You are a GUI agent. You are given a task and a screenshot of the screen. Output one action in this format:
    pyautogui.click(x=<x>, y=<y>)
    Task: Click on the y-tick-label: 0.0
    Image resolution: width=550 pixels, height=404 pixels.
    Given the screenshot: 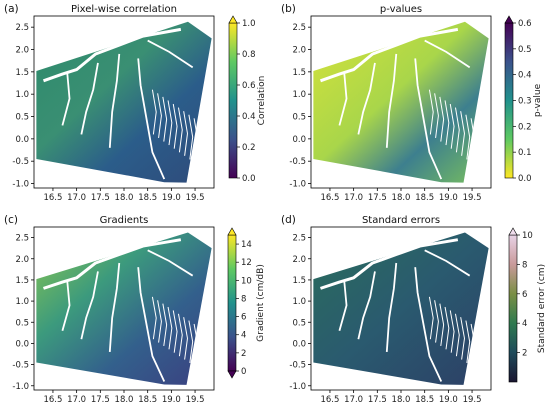 What is the action you would take?
    pyautogui.click(x=22, y=344)
    